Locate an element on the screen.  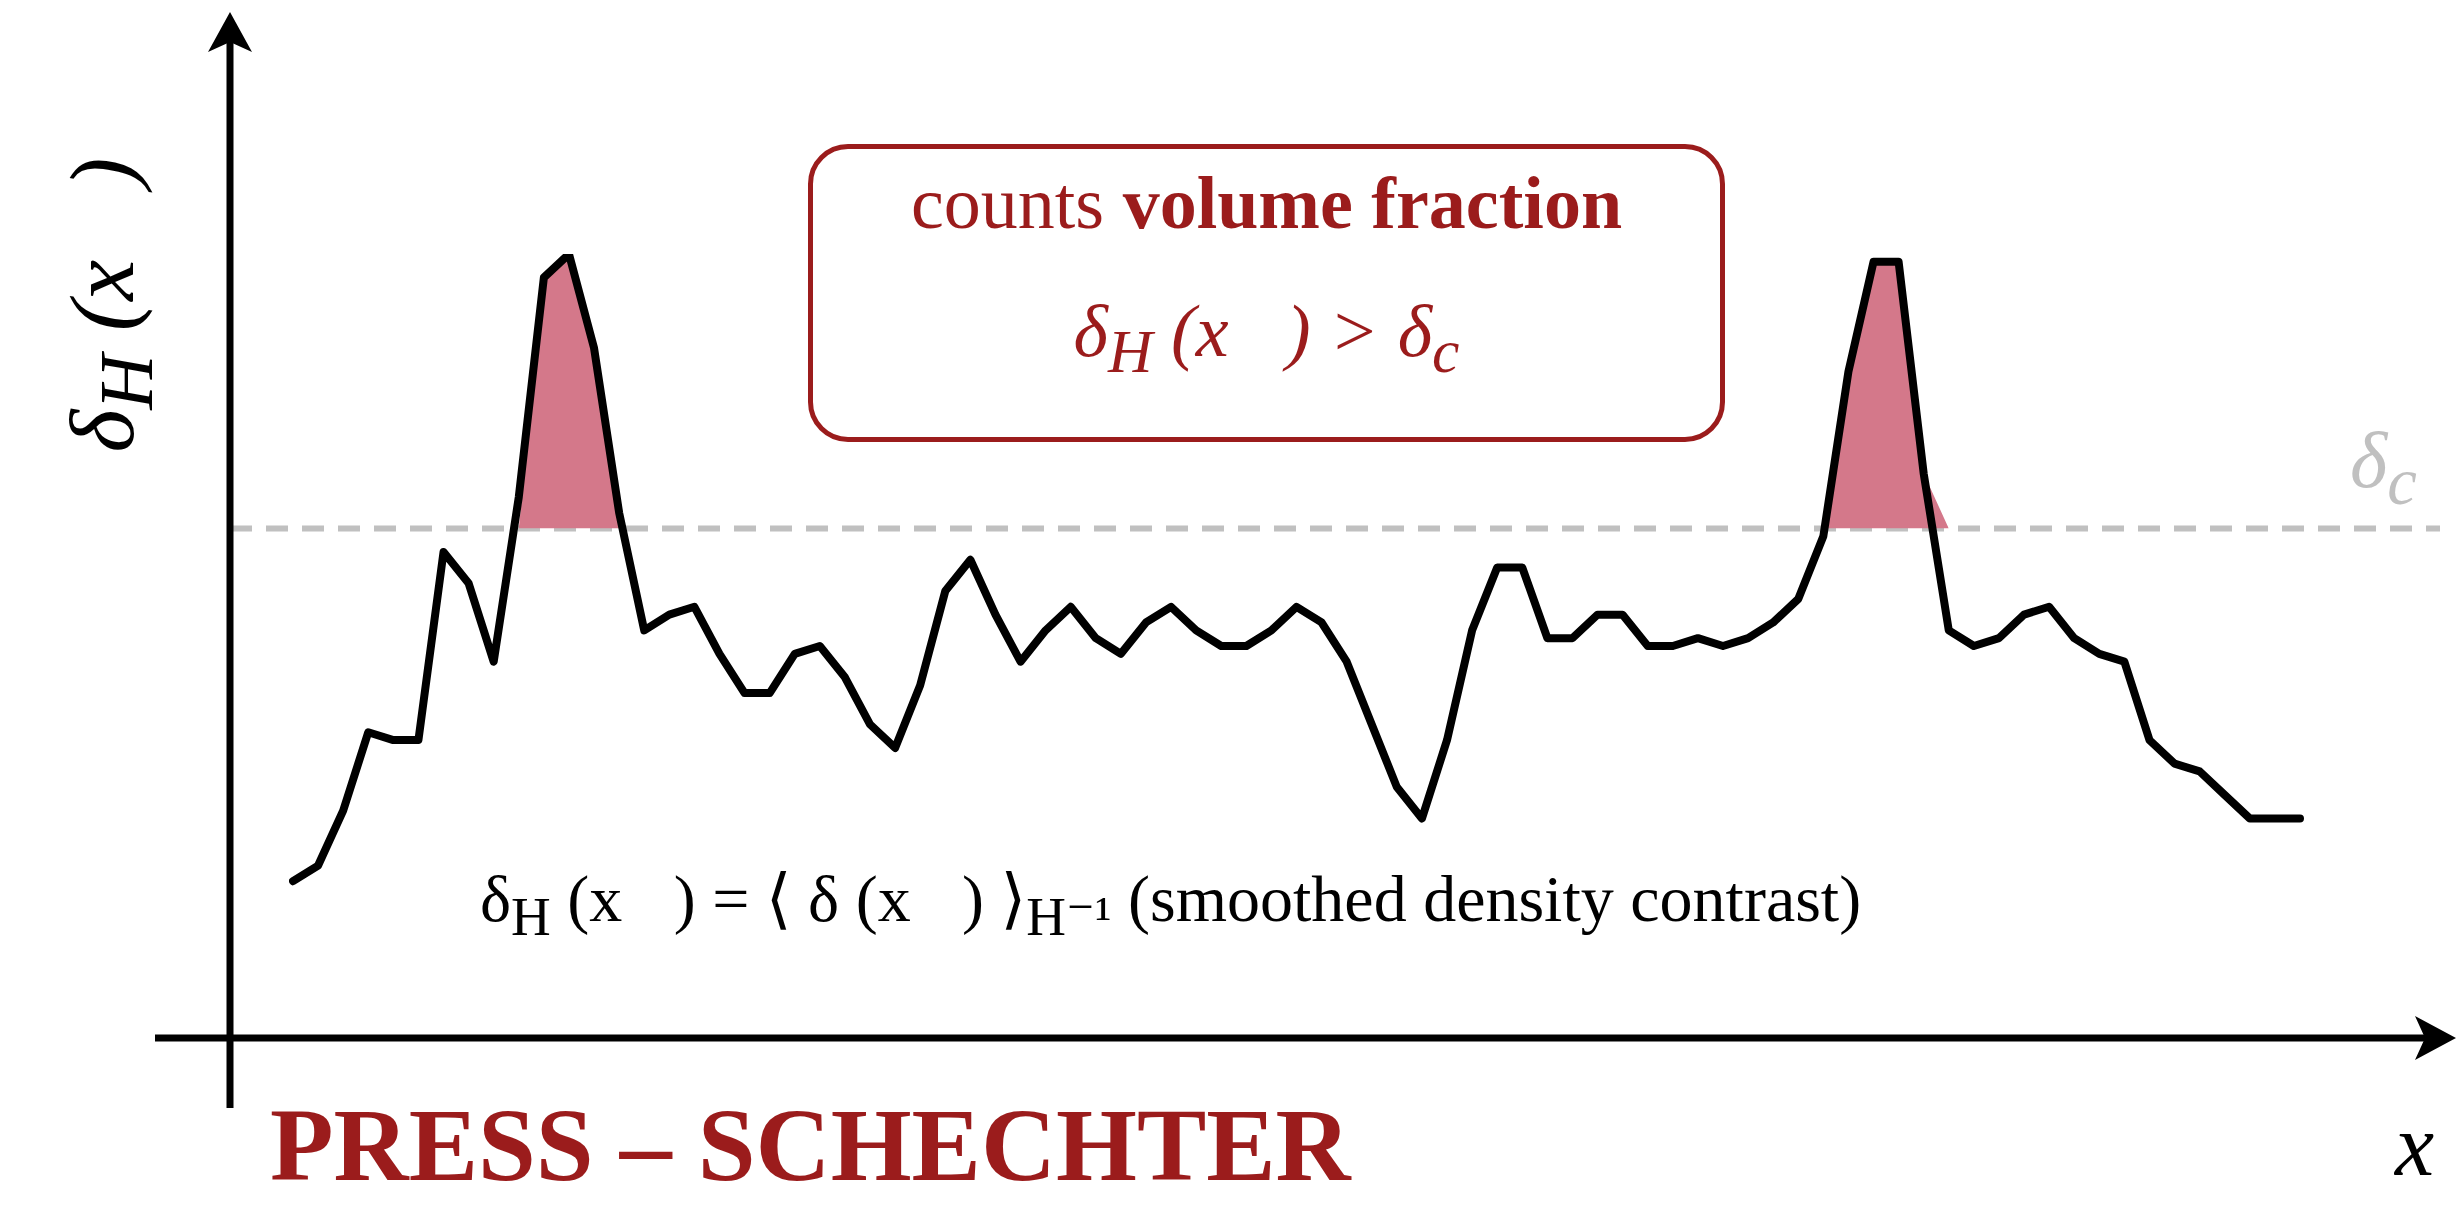
x-axis-title: x⃗ is located at coordinates (2427, 1146).